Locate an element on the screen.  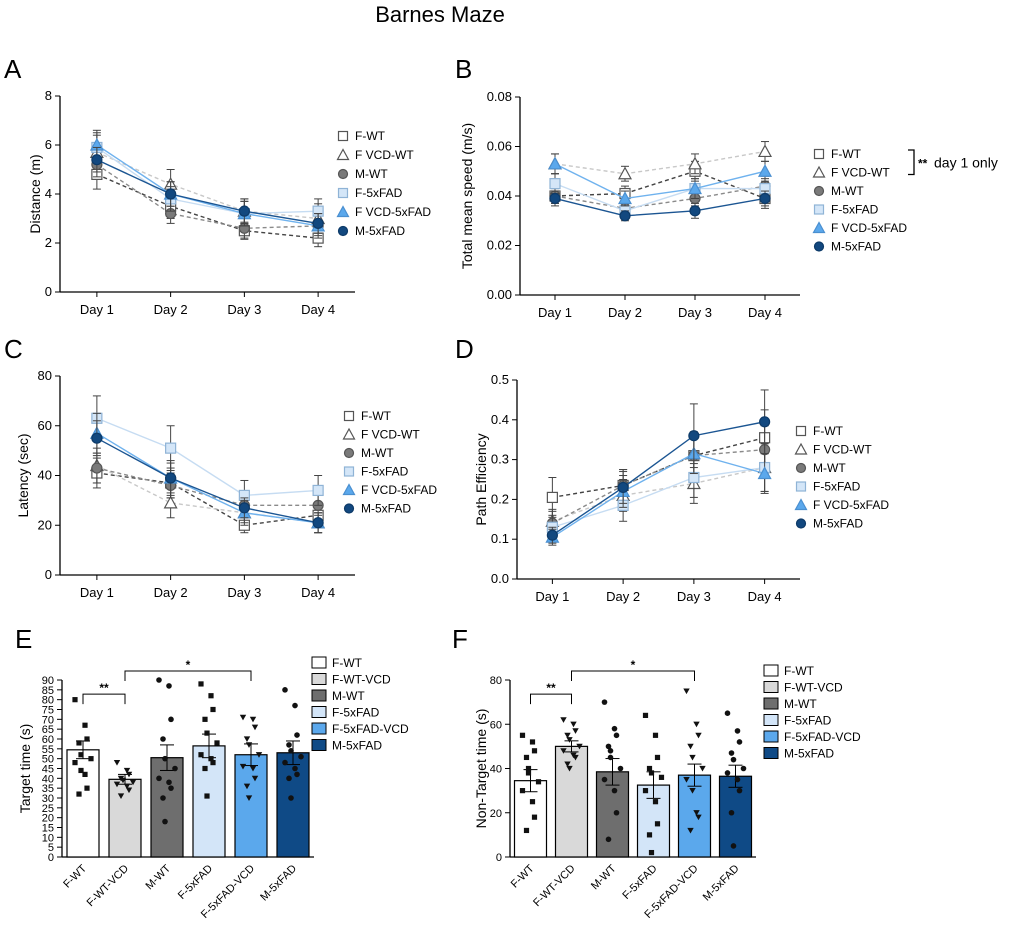
series-m-5xfad is located at coordinates (207, 190).